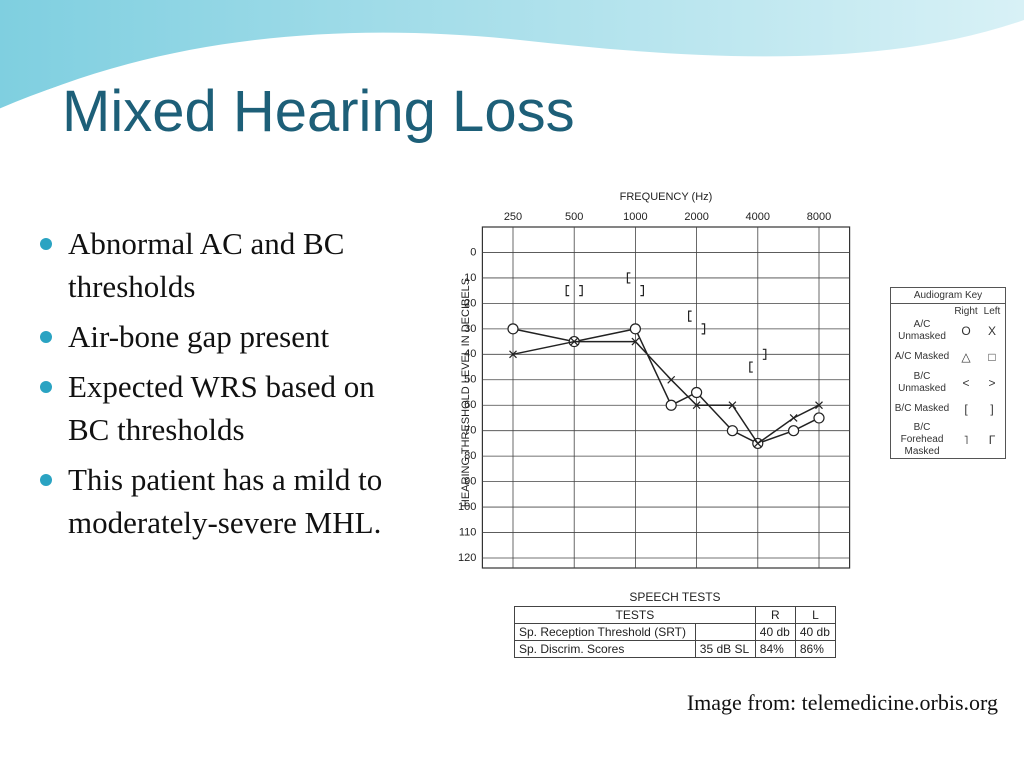 The image size is (1024, 768). What do you see at coordinates (470, 482) in the screenshot?
I see `y-tick-label: 90` at bounding box center [470, 482].